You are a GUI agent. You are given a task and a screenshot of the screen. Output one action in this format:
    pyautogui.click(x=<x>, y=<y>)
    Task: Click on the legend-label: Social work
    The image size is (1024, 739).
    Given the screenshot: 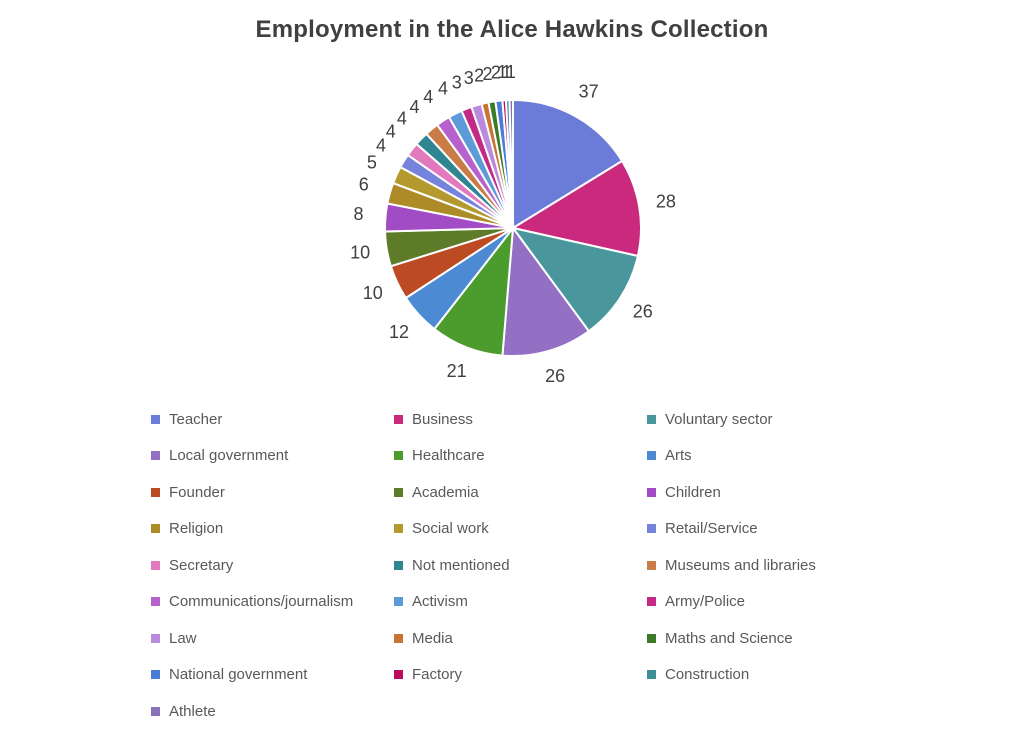 What is the action you would take?
    pyautogui.click(x=450, y=528)
    